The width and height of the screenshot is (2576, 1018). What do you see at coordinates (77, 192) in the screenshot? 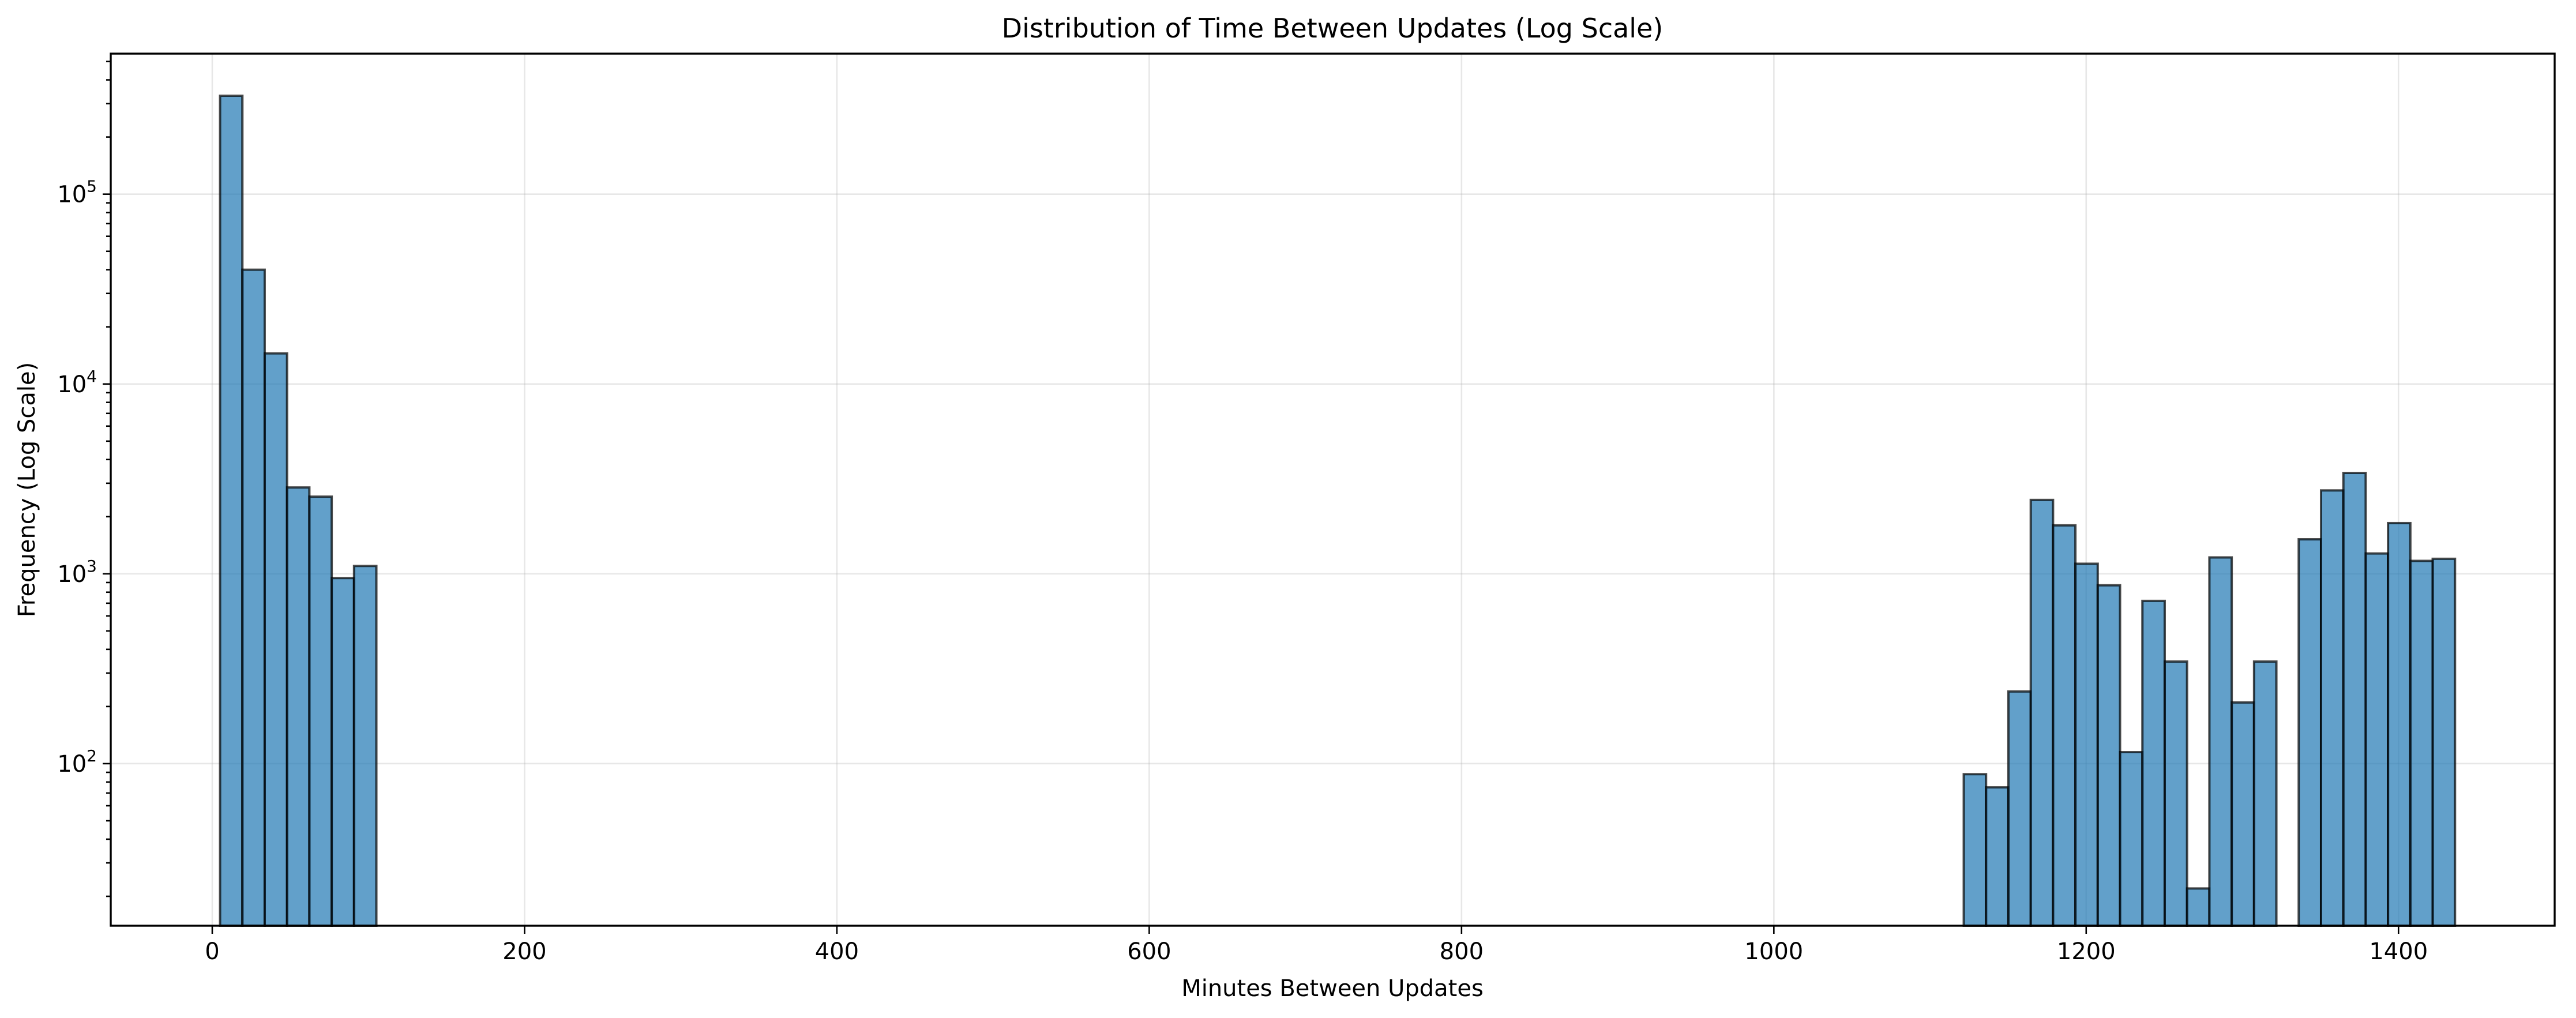
I see `y-tick-label: 10⁵` at bounding box center [77, 192].